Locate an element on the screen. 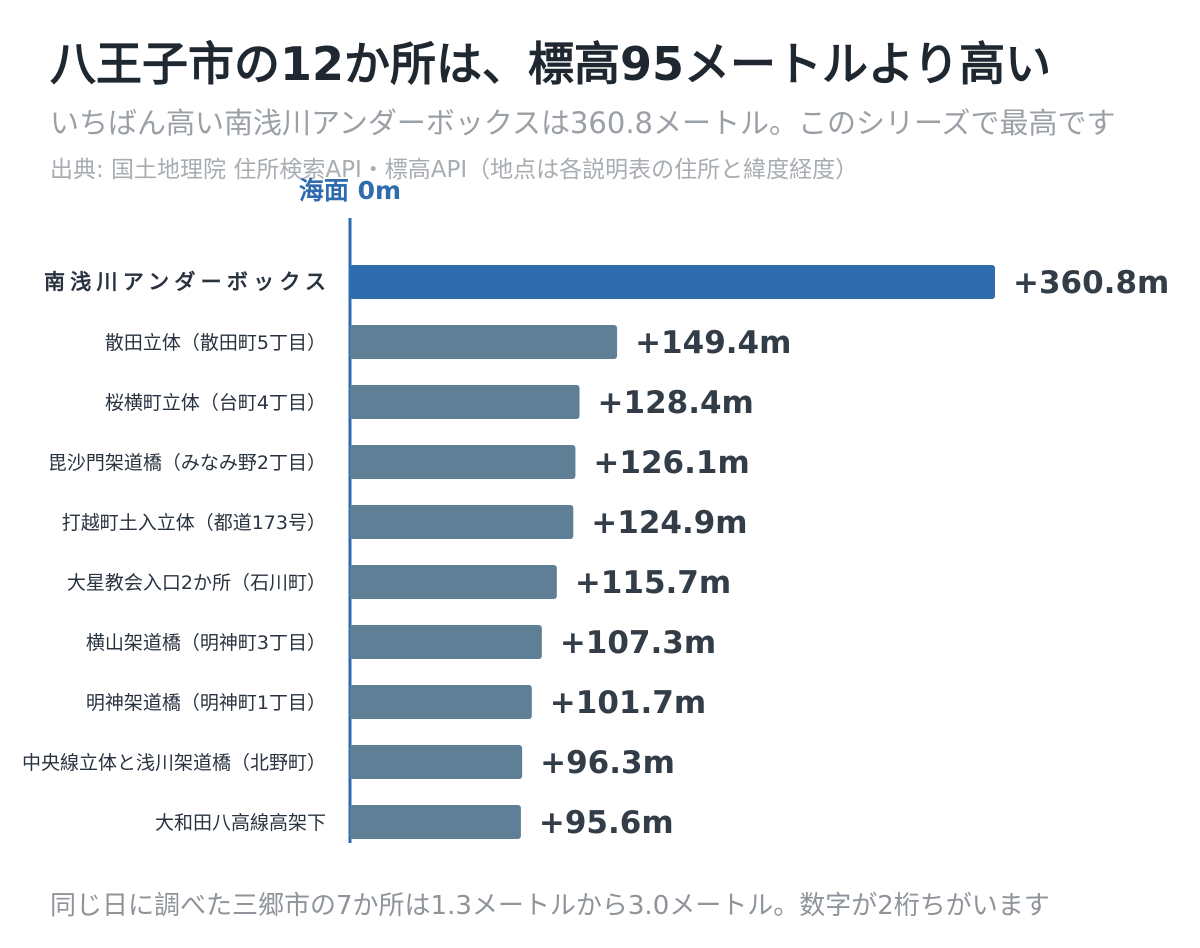  chart-title: 八王子市の12か所は、標高95メートルより高い is located at coordinates (551, 64).